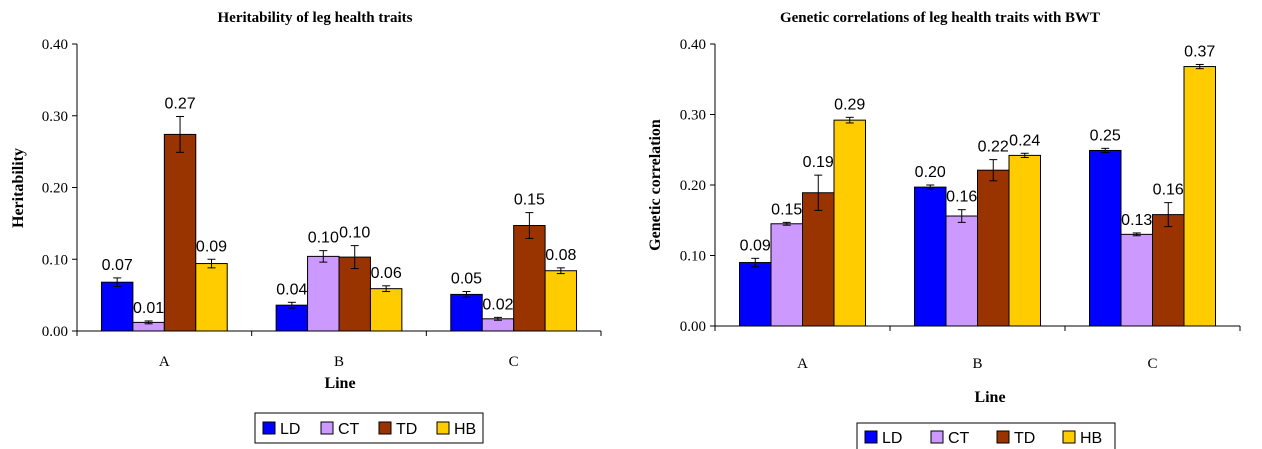 This screenshot has width=1262, height=449. Describe the element at coordinates (315, 18) in the screenshot. I see `chart-title: Heritability of leg health traits` at that location.